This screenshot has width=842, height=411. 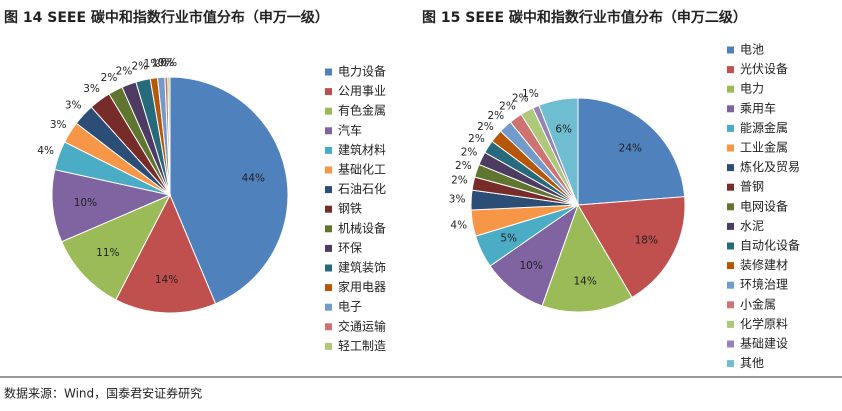 I want to click on legend-label: 基础化工, so click(x=362, y=170).